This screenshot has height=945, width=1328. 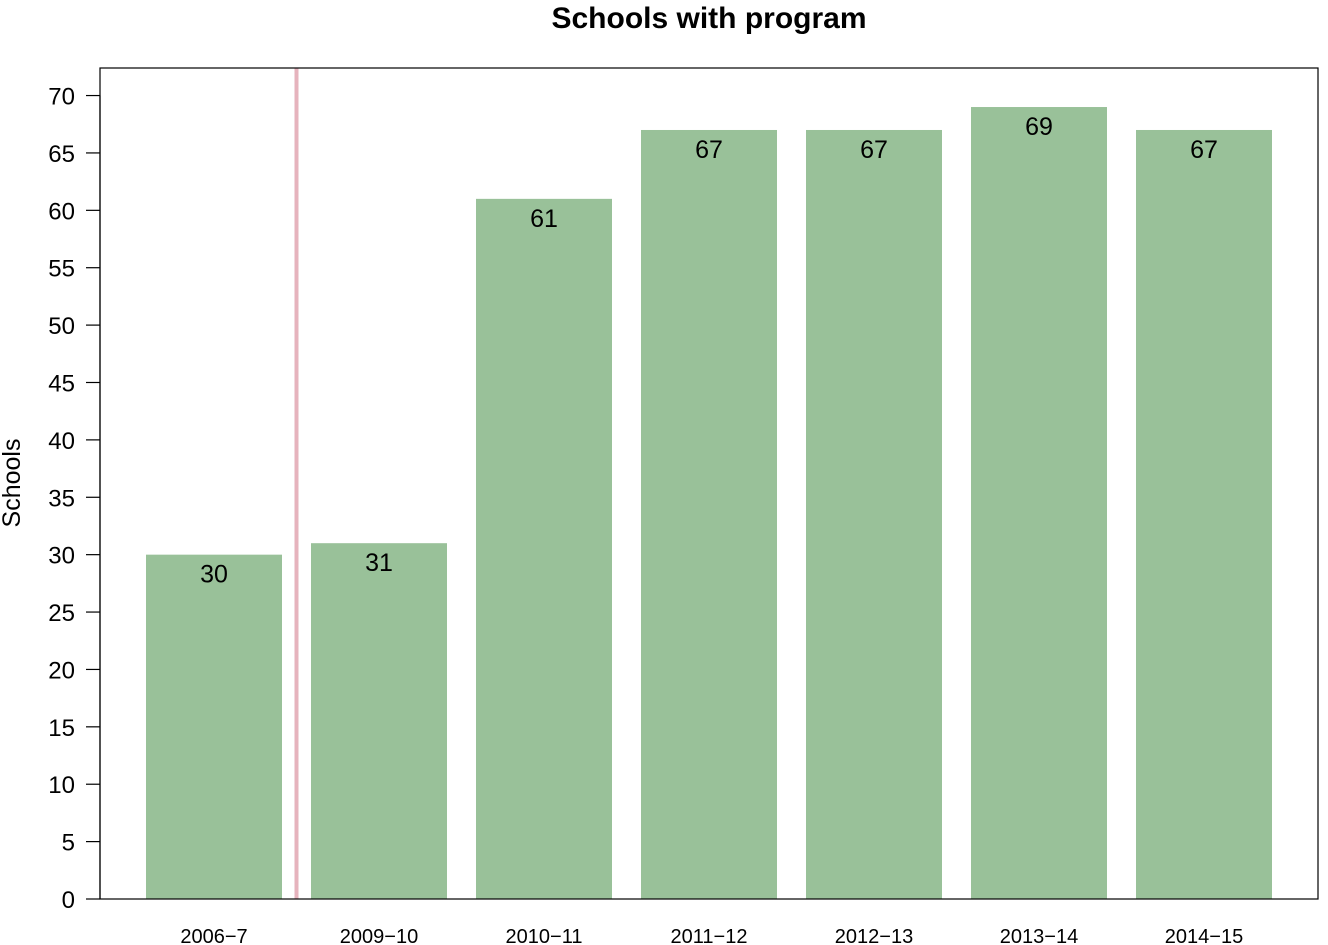 I want to click on data-label: 30, so click(x=214, y=575).